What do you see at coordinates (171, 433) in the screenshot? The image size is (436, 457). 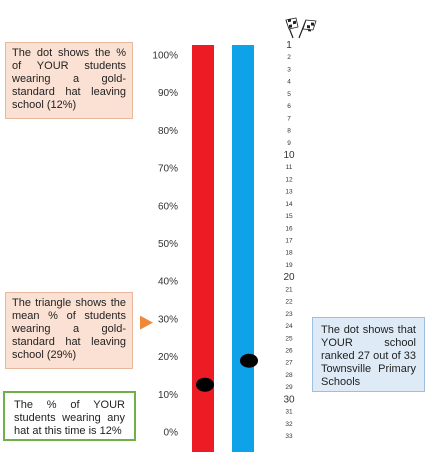 I see `y-tick-label: 0%` at bounding box center [171, 433].